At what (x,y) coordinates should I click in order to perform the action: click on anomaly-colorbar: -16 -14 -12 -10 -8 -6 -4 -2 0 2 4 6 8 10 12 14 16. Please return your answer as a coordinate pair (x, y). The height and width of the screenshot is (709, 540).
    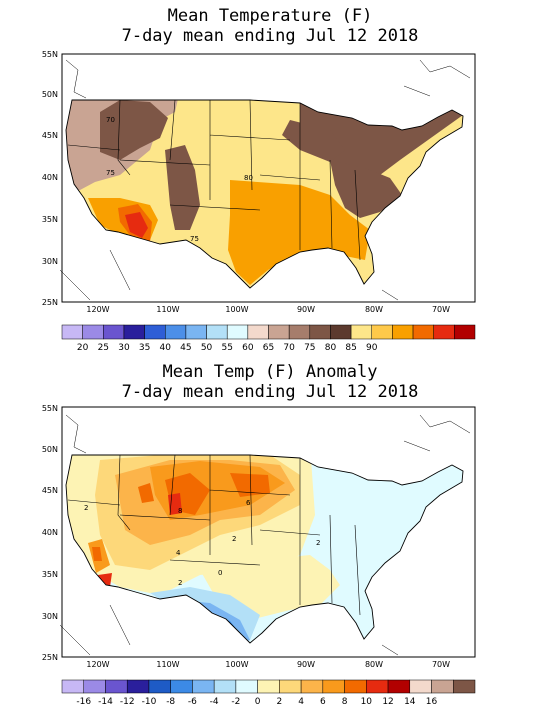
    Looking at the image, I should click on (268, 693).